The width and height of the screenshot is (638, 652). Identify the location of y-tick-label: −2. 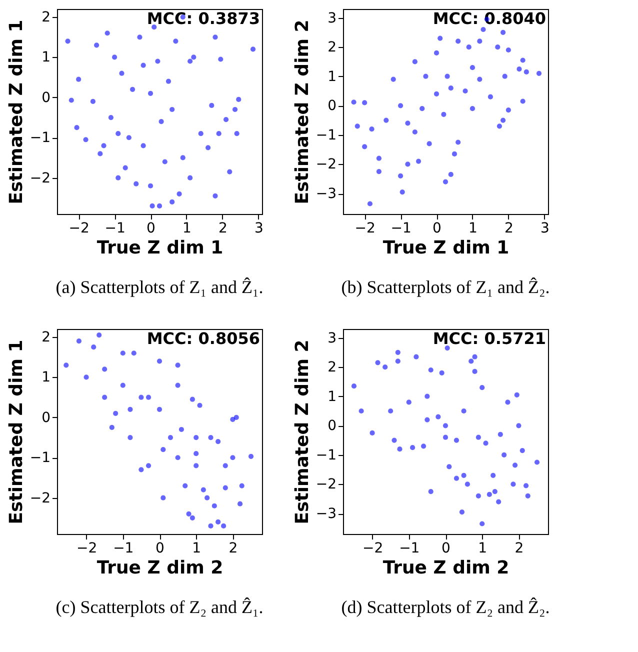
(326, 484).